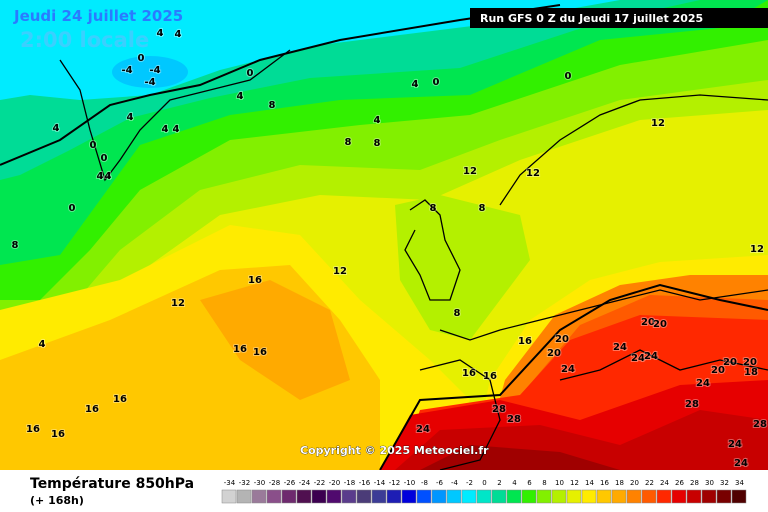 The height and width of the screenshot is (512, 768). What do you see at coordinates (462, 267) in the screenshot?
I see `field-10-europe` at bounding box center [462, 267].